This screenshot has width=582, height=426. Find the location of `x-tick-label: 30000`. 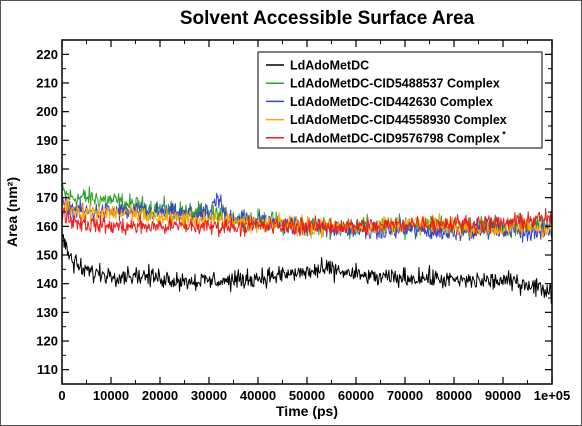

x-tick-label: 30000 is located at coordinates (209, 395).